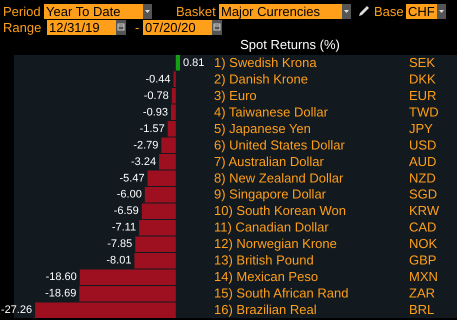 The image size is (457, 320). What do you see at coordinates (421, 128) in the screenshot?
I see `y2-tick-label: JPY` at bounding box center [421, 128].